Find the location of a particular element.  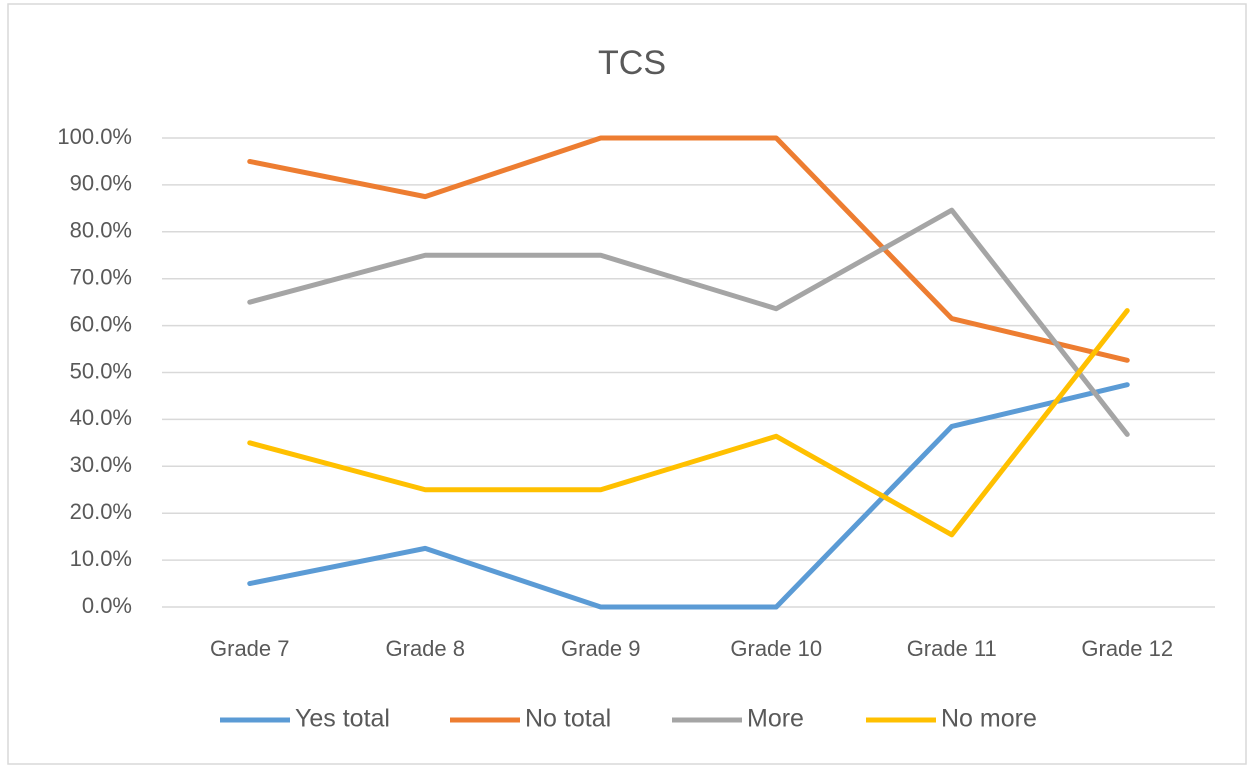

y-tick-label: 100.0% is located at coordinates (94, 136).